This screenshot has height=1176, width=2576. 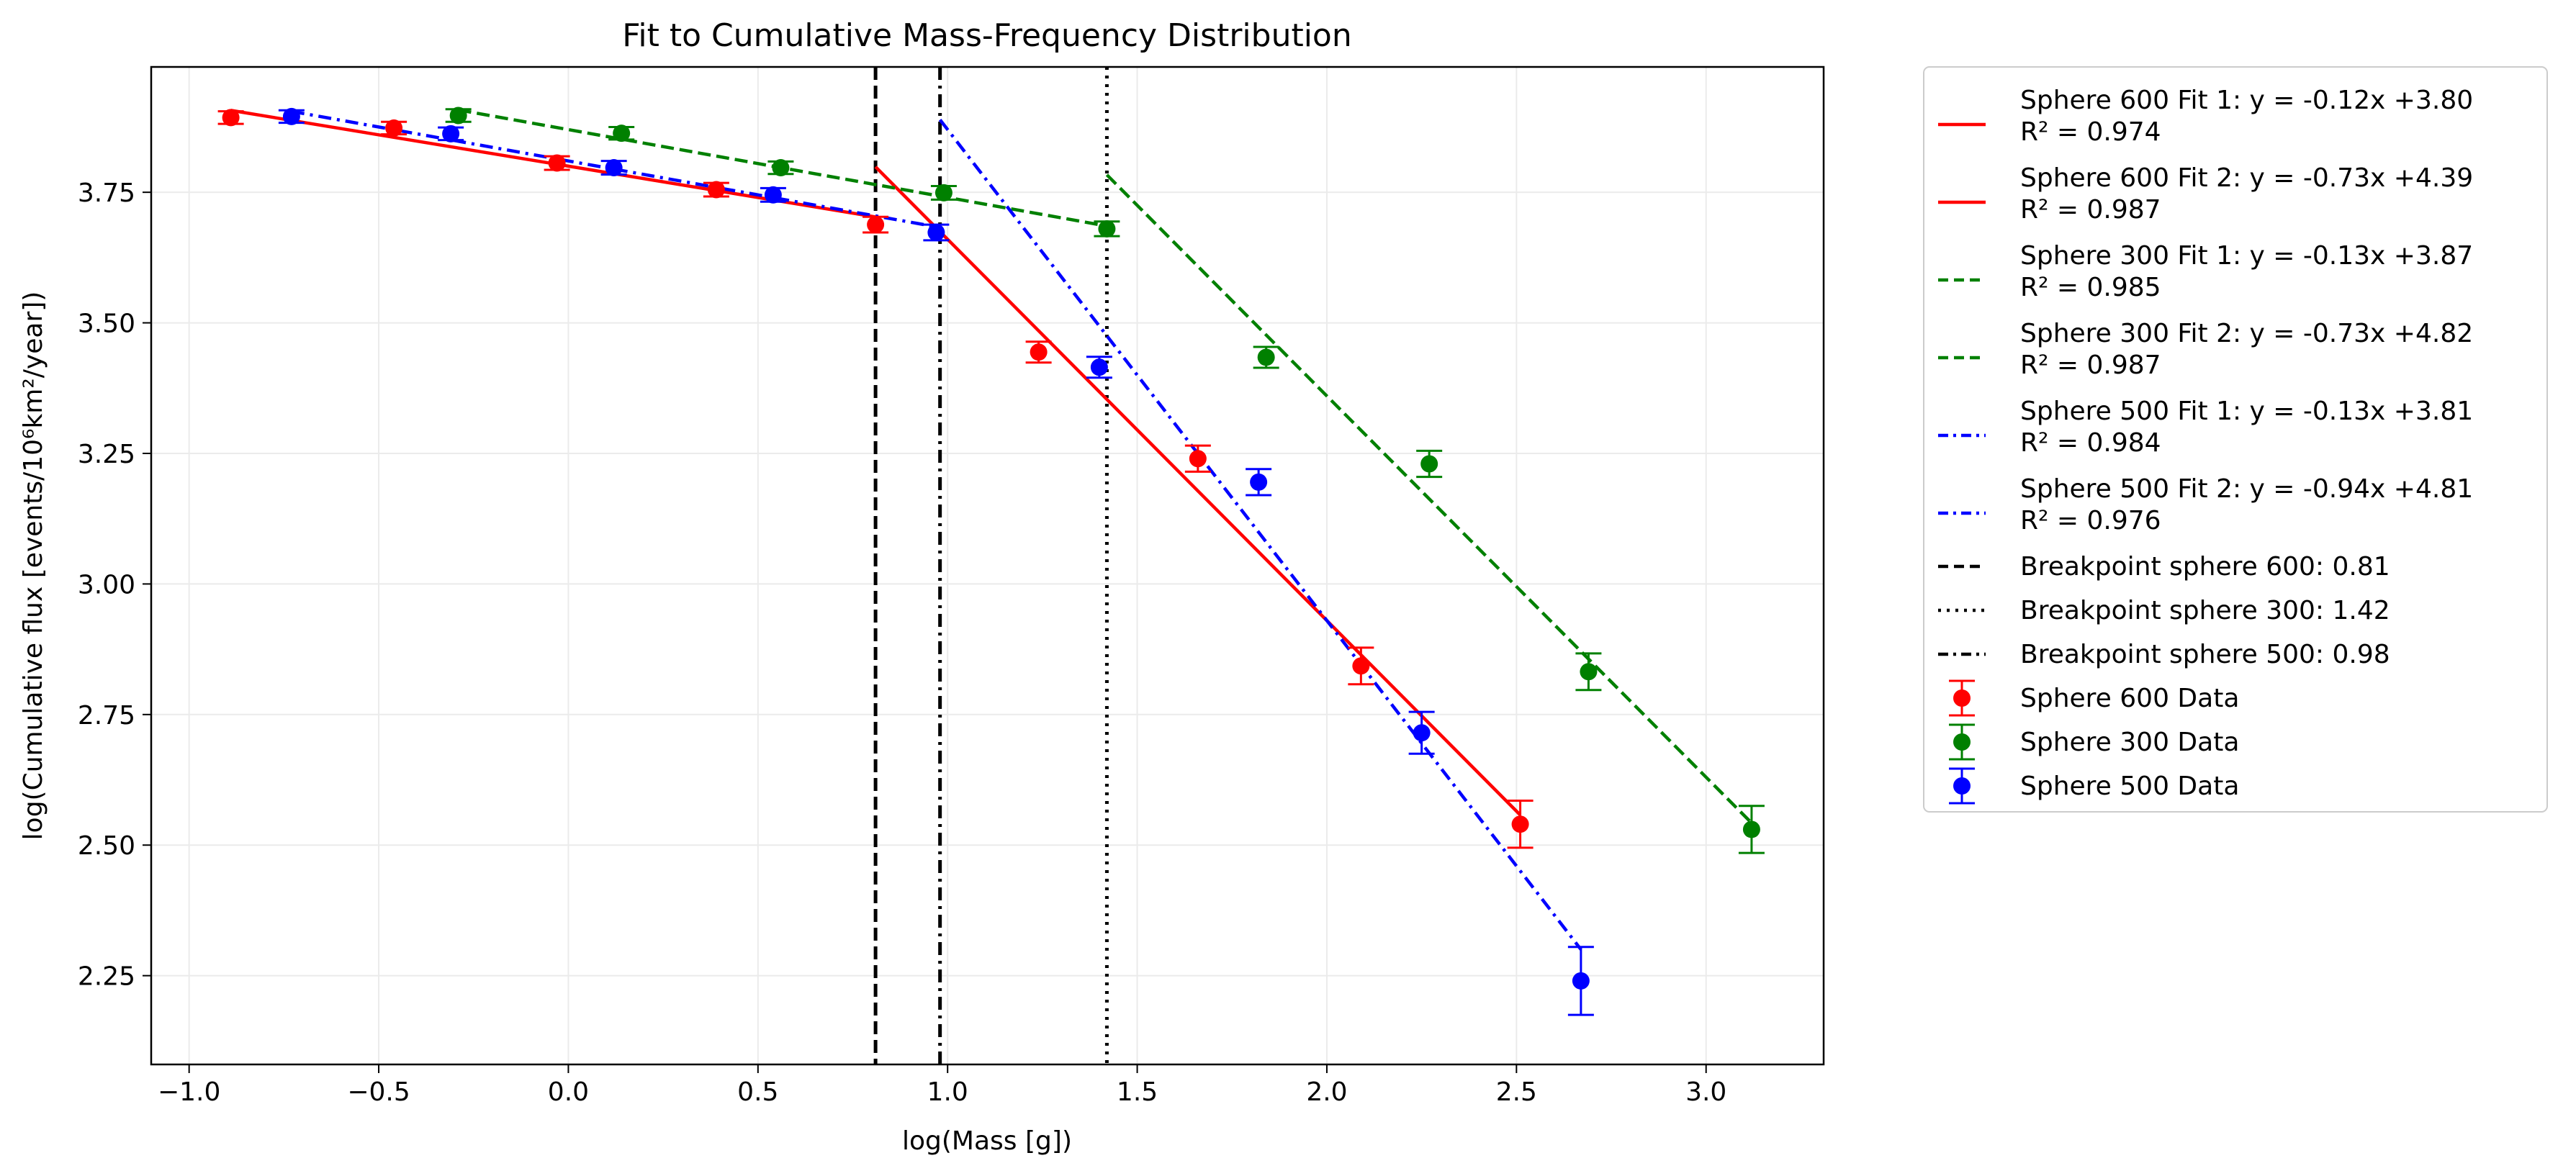 What do you see at coordinates (106, 977) in the screenshot?
I see `y-tick-label: 2.25` at bounding box center [106, 977].